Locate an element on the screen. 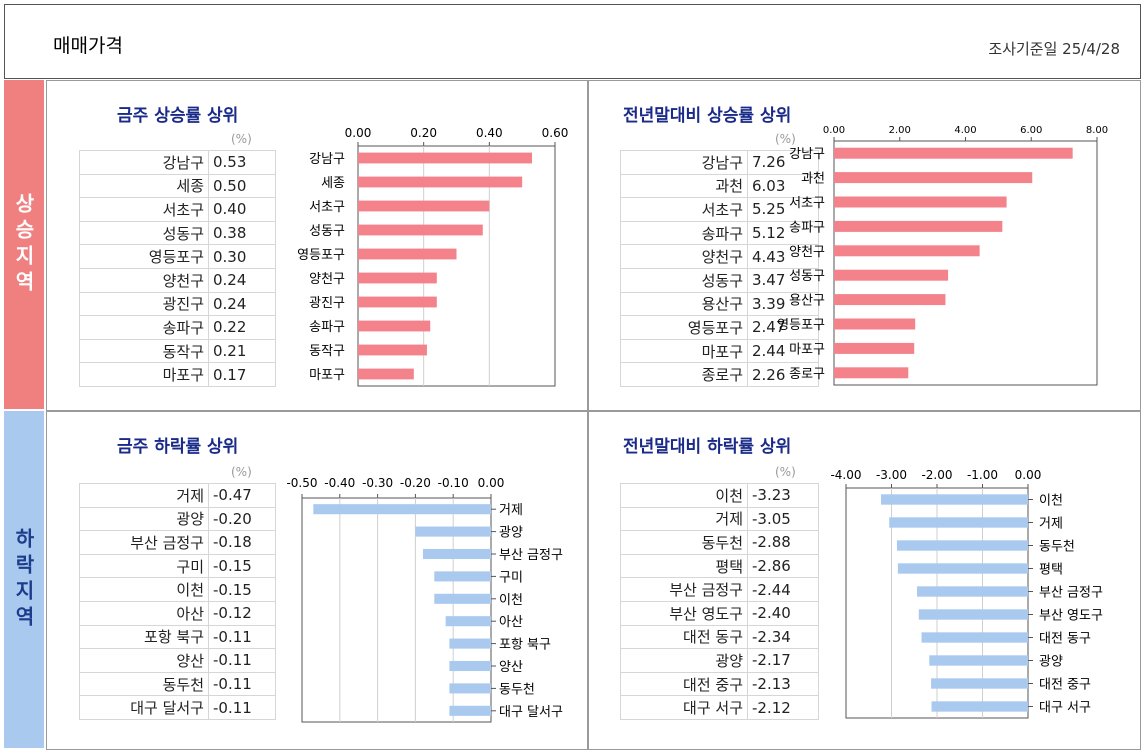  region-name-cell: 광양 is located at coordinates (684, 660).